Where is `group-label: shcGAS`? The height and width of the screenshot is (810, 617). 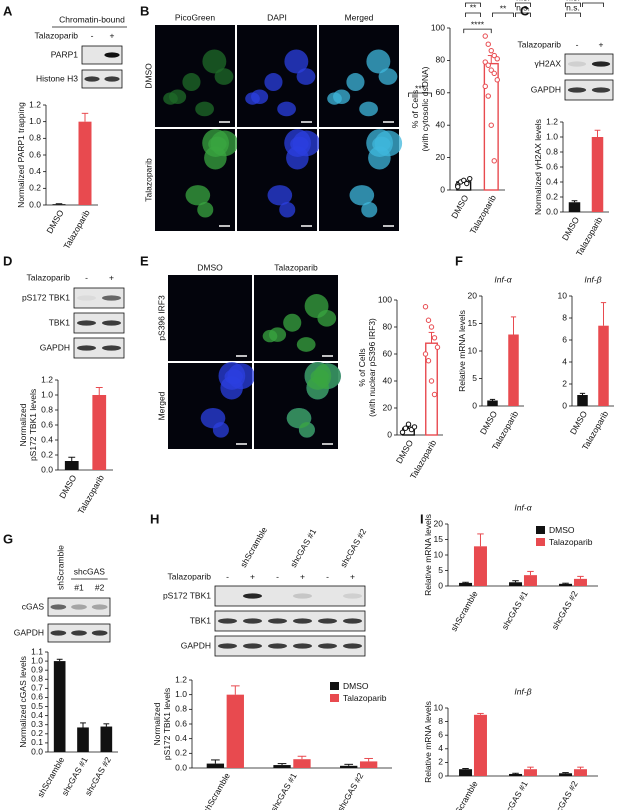 group-label: shcGAS is located at coordinates (90, 571).